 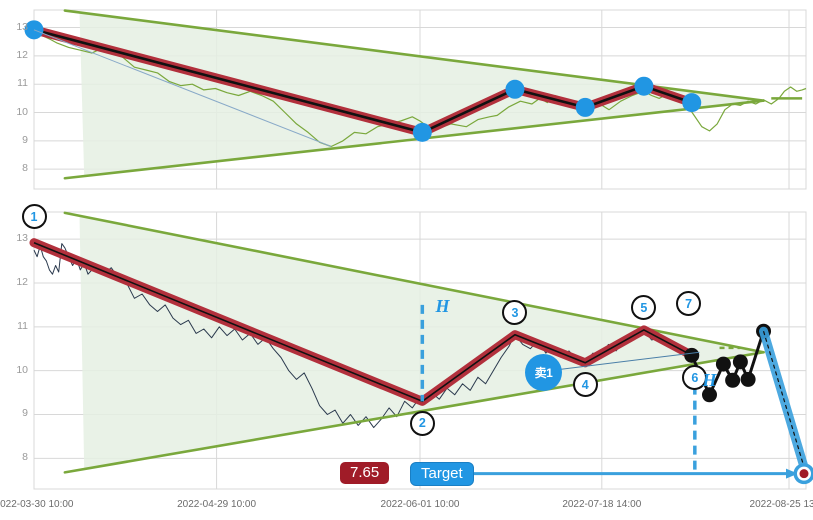 What do you see at coordinates (25, 413) in the screenshot?
I see `y-axis-label-bottom: 9` at bounding box center [25, 413].